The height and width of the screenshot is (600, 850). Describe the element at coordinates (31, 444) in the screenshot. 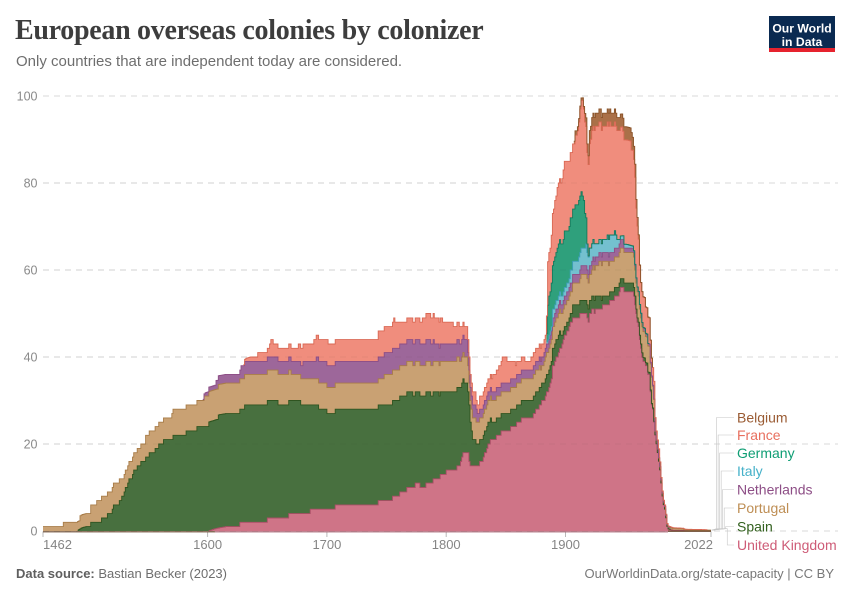

I see `svg-text: 20` at that location.